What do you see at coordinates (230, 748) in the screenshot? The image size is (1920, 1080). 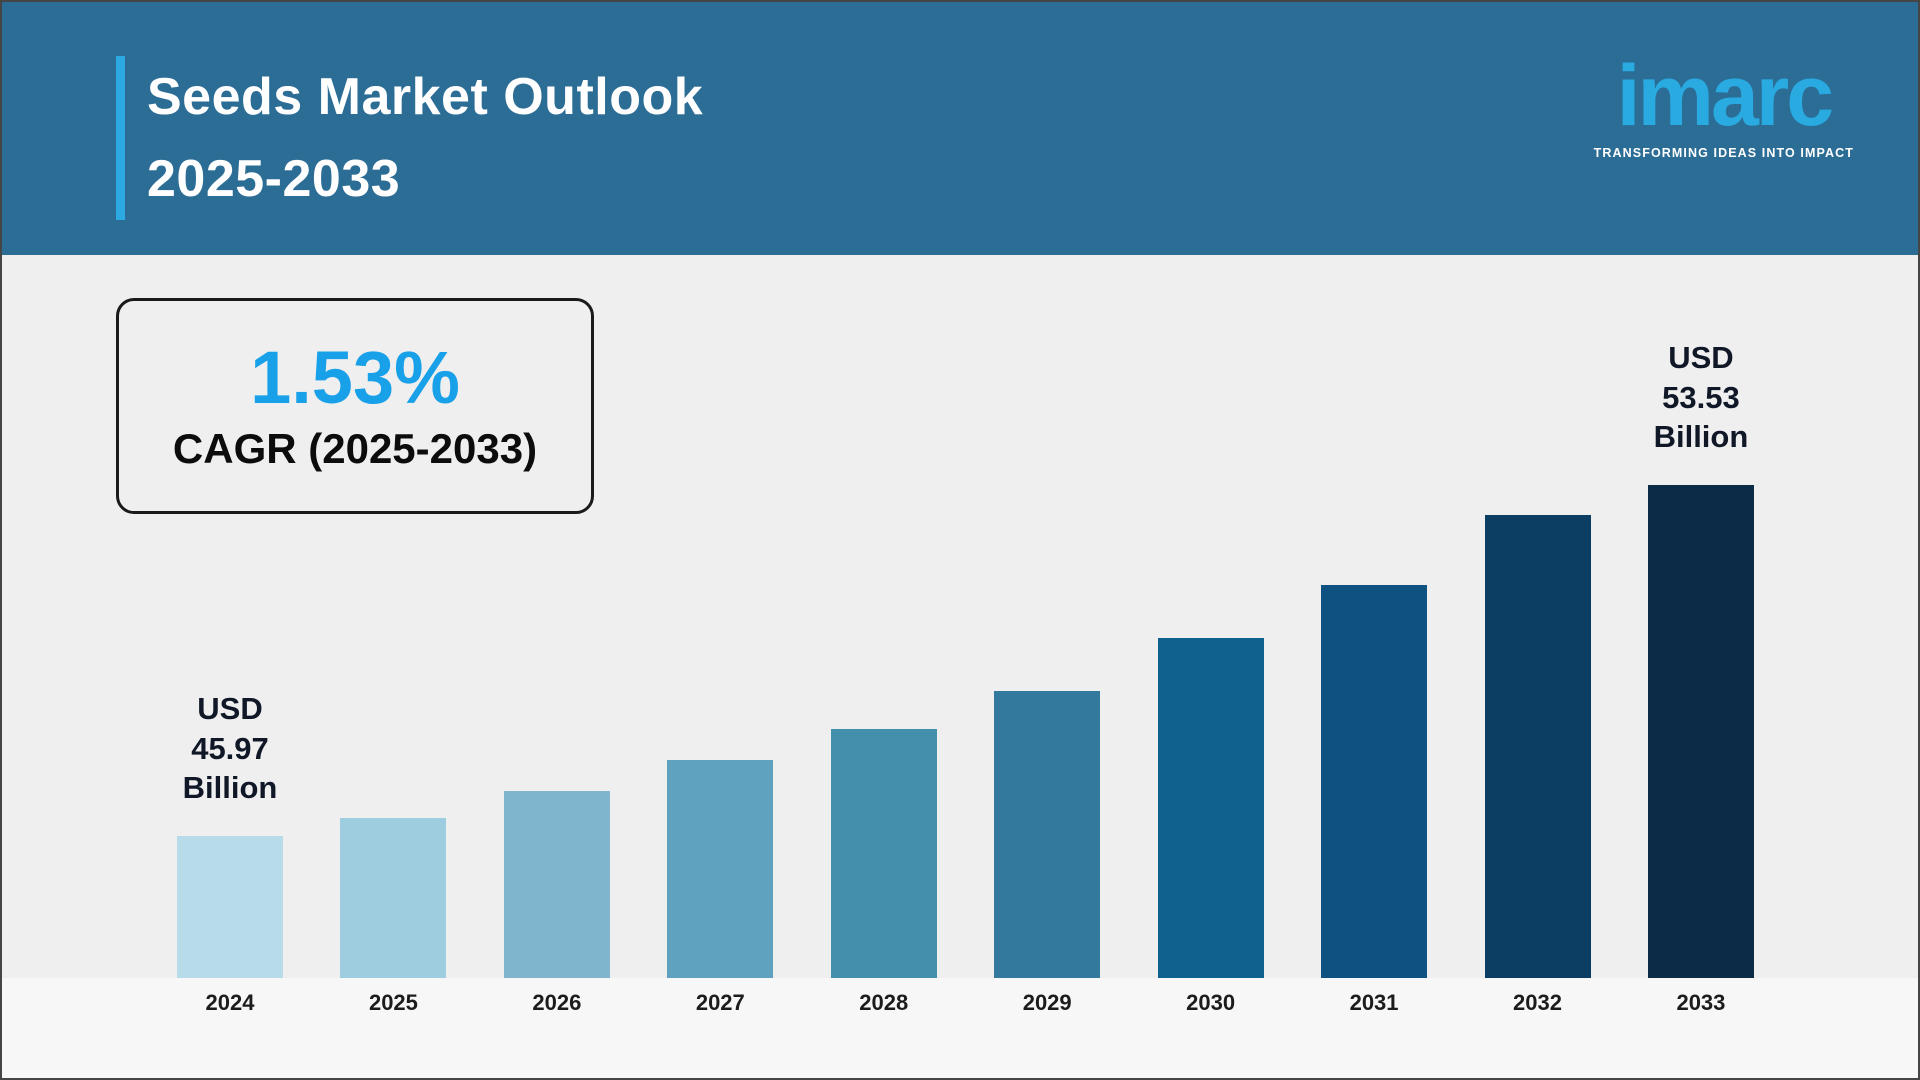 I see `bar-value-label: USD 45.97 Billion` at bounding box center [230, 748].